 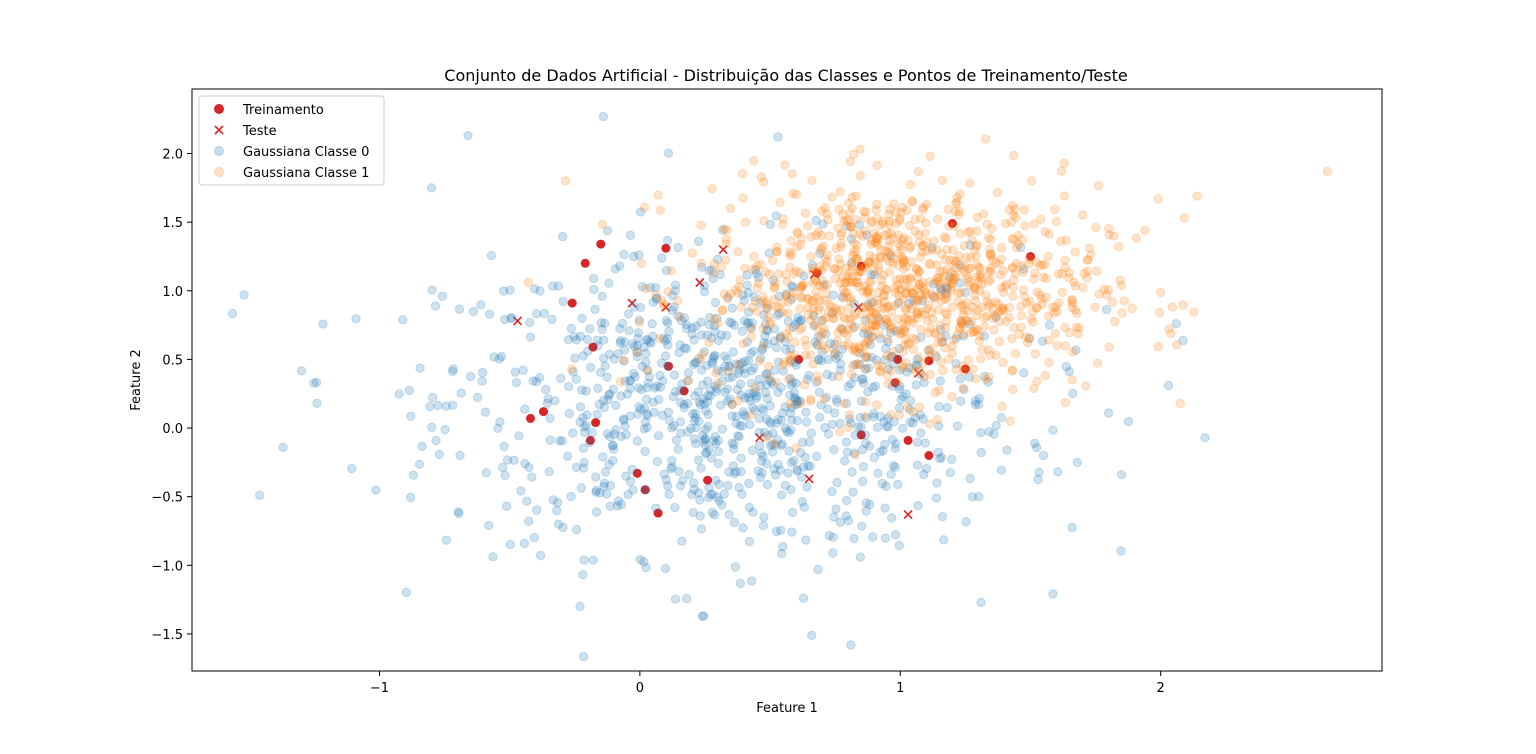 I want to click on train-point, so click(x=1030, y=256).